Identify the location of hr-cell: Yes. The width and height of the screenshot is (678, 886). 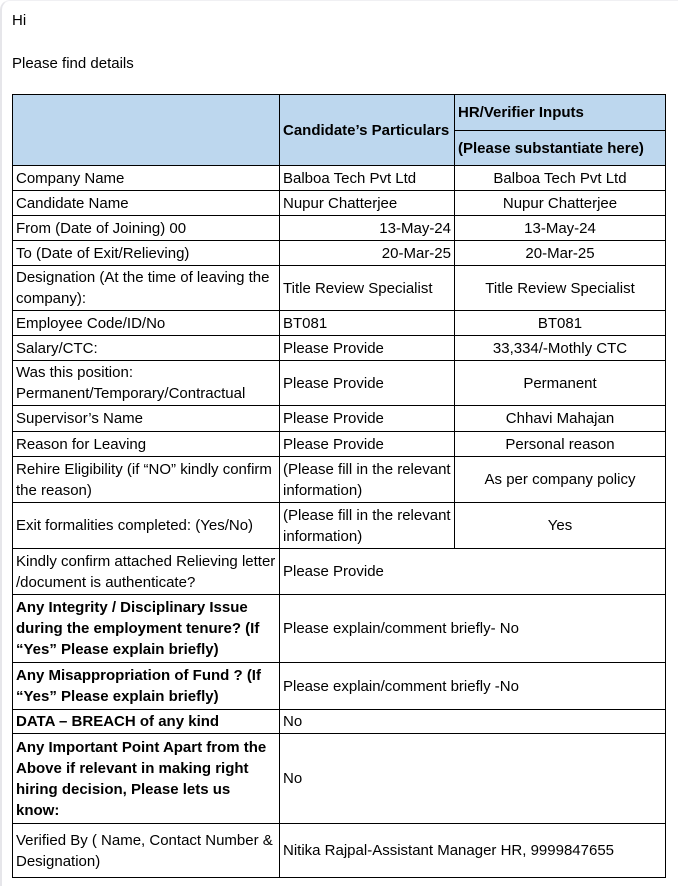
(560, 525).